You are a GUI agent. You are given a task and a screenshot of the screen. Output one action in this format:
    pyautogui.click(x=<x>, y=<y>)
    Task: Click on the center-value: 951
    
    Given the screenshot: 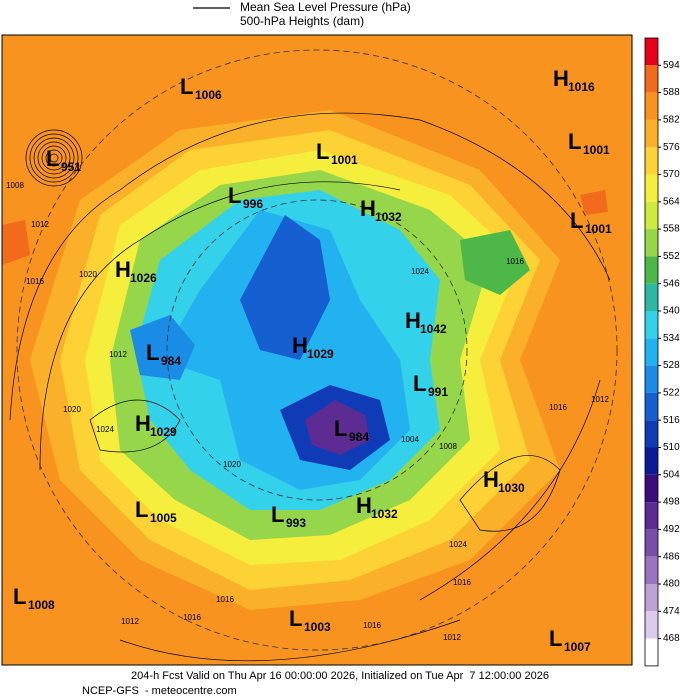 What is the action you would take?
    pyautogui.click(x=71, y=167)
    